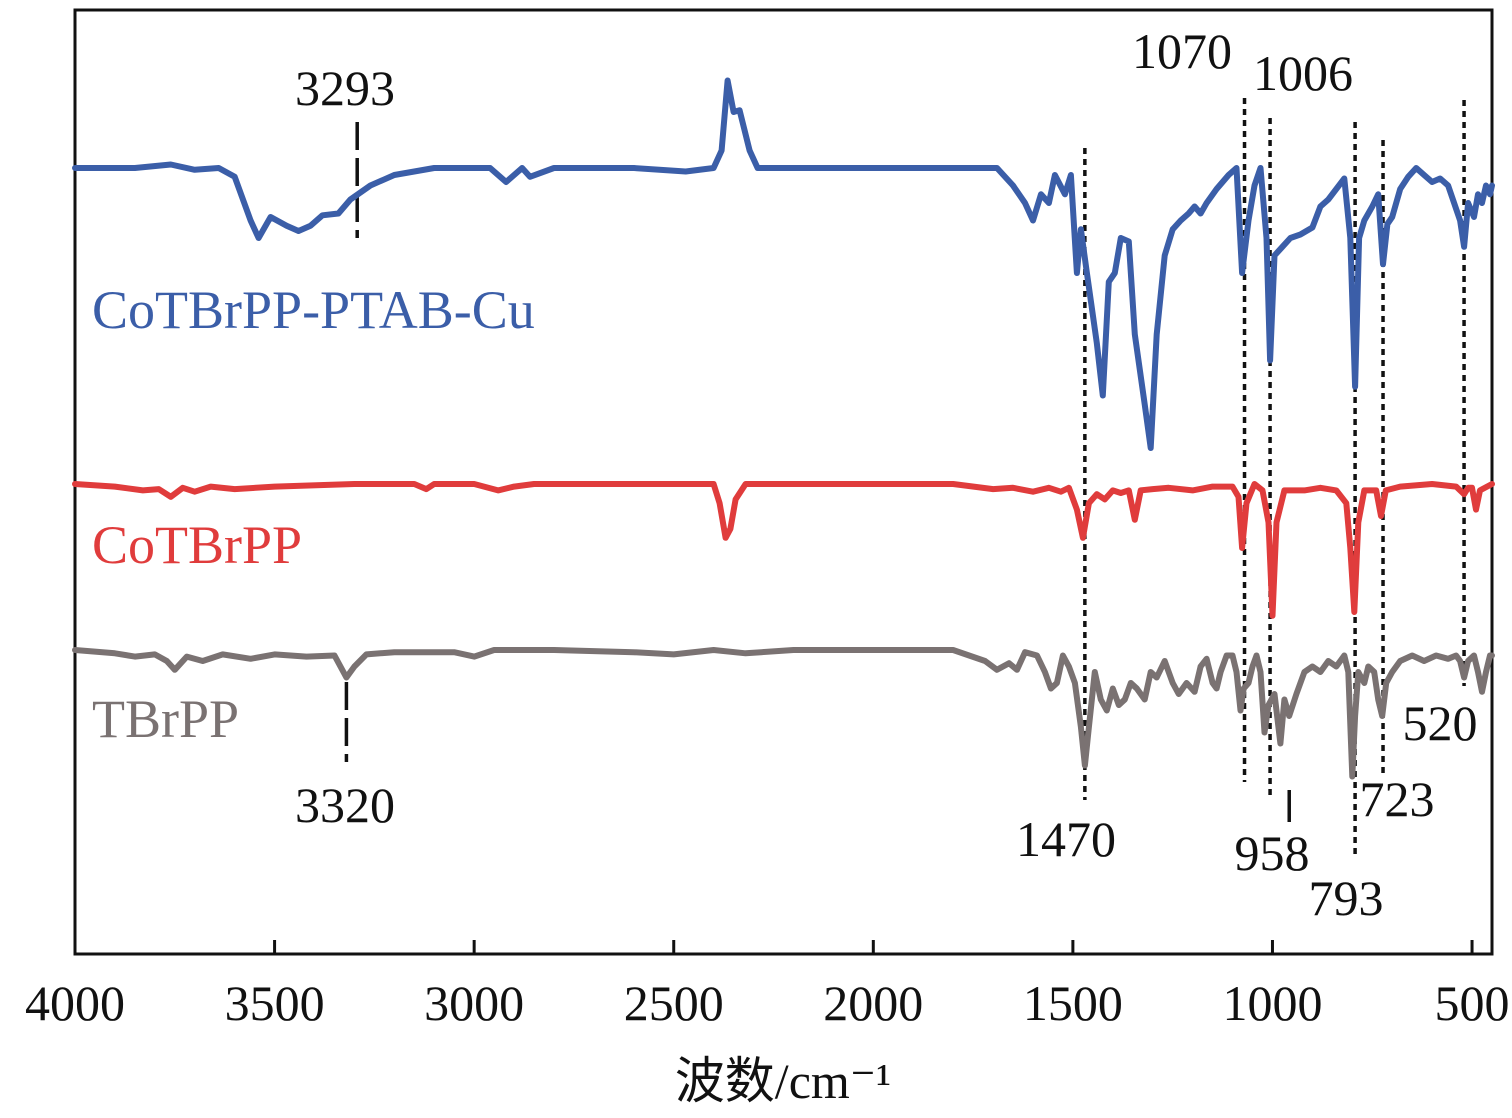 The height and width of the screenshot is (1118, 1512). Describe the element at coordinates (313, 310) in the screenshot. I see `series-label-cotbrpp-ptab-cu: CoTBrPP-PTAB-Cu` at that location.